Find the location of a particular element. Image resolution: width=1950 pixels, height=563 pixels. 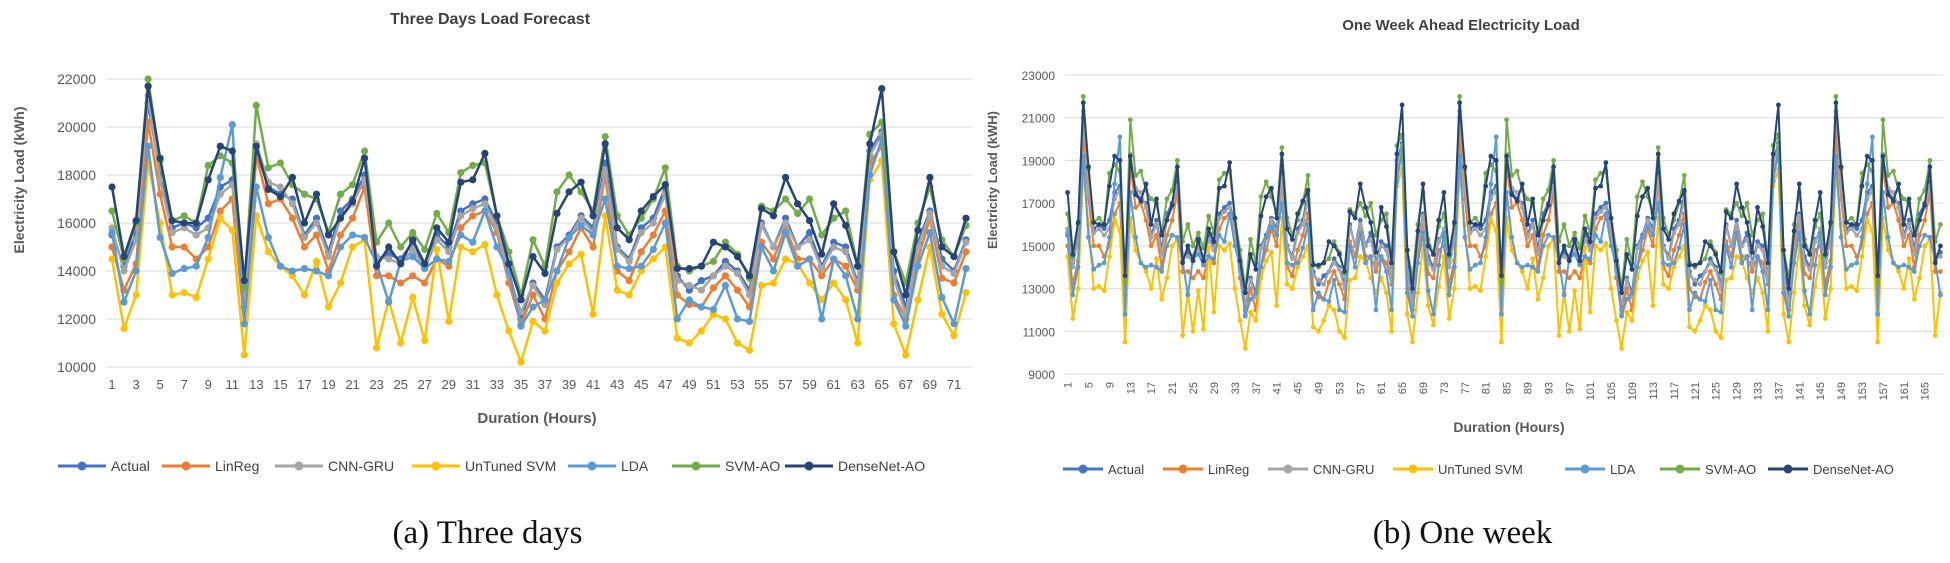

x-tick-label: 77 is located at coordinates (1466, 388).